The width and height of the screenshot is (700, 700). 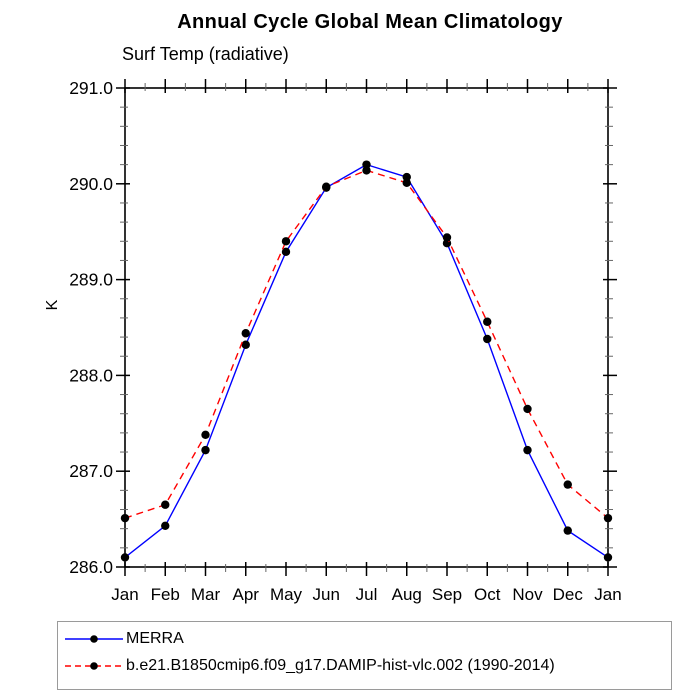 What do you see at coordinates (246, 594) in the screenshot?
I see `x-axis-tick-label: Apr` at bounding box center [246, 594].